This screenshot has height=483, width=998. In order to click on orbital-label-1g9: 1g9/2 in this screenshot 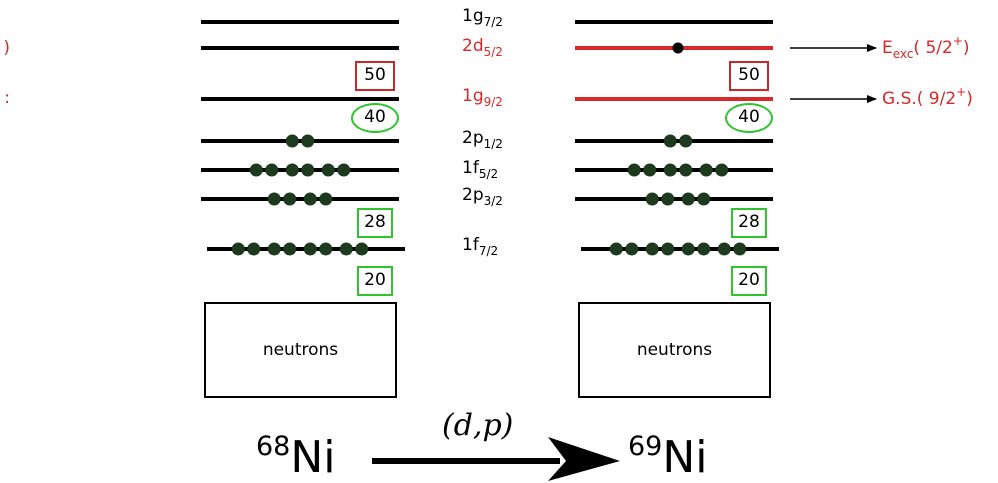, I will do `click(482, 97)`.